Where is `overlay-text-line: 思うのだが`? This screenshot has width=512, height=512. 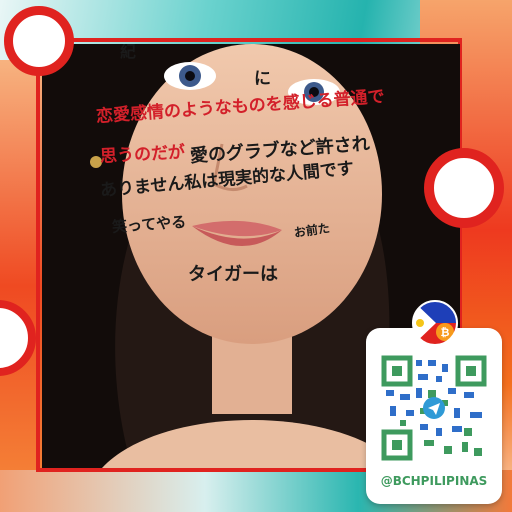 overlay-text-line: 思うのだが is located at coordinates (142, 154).